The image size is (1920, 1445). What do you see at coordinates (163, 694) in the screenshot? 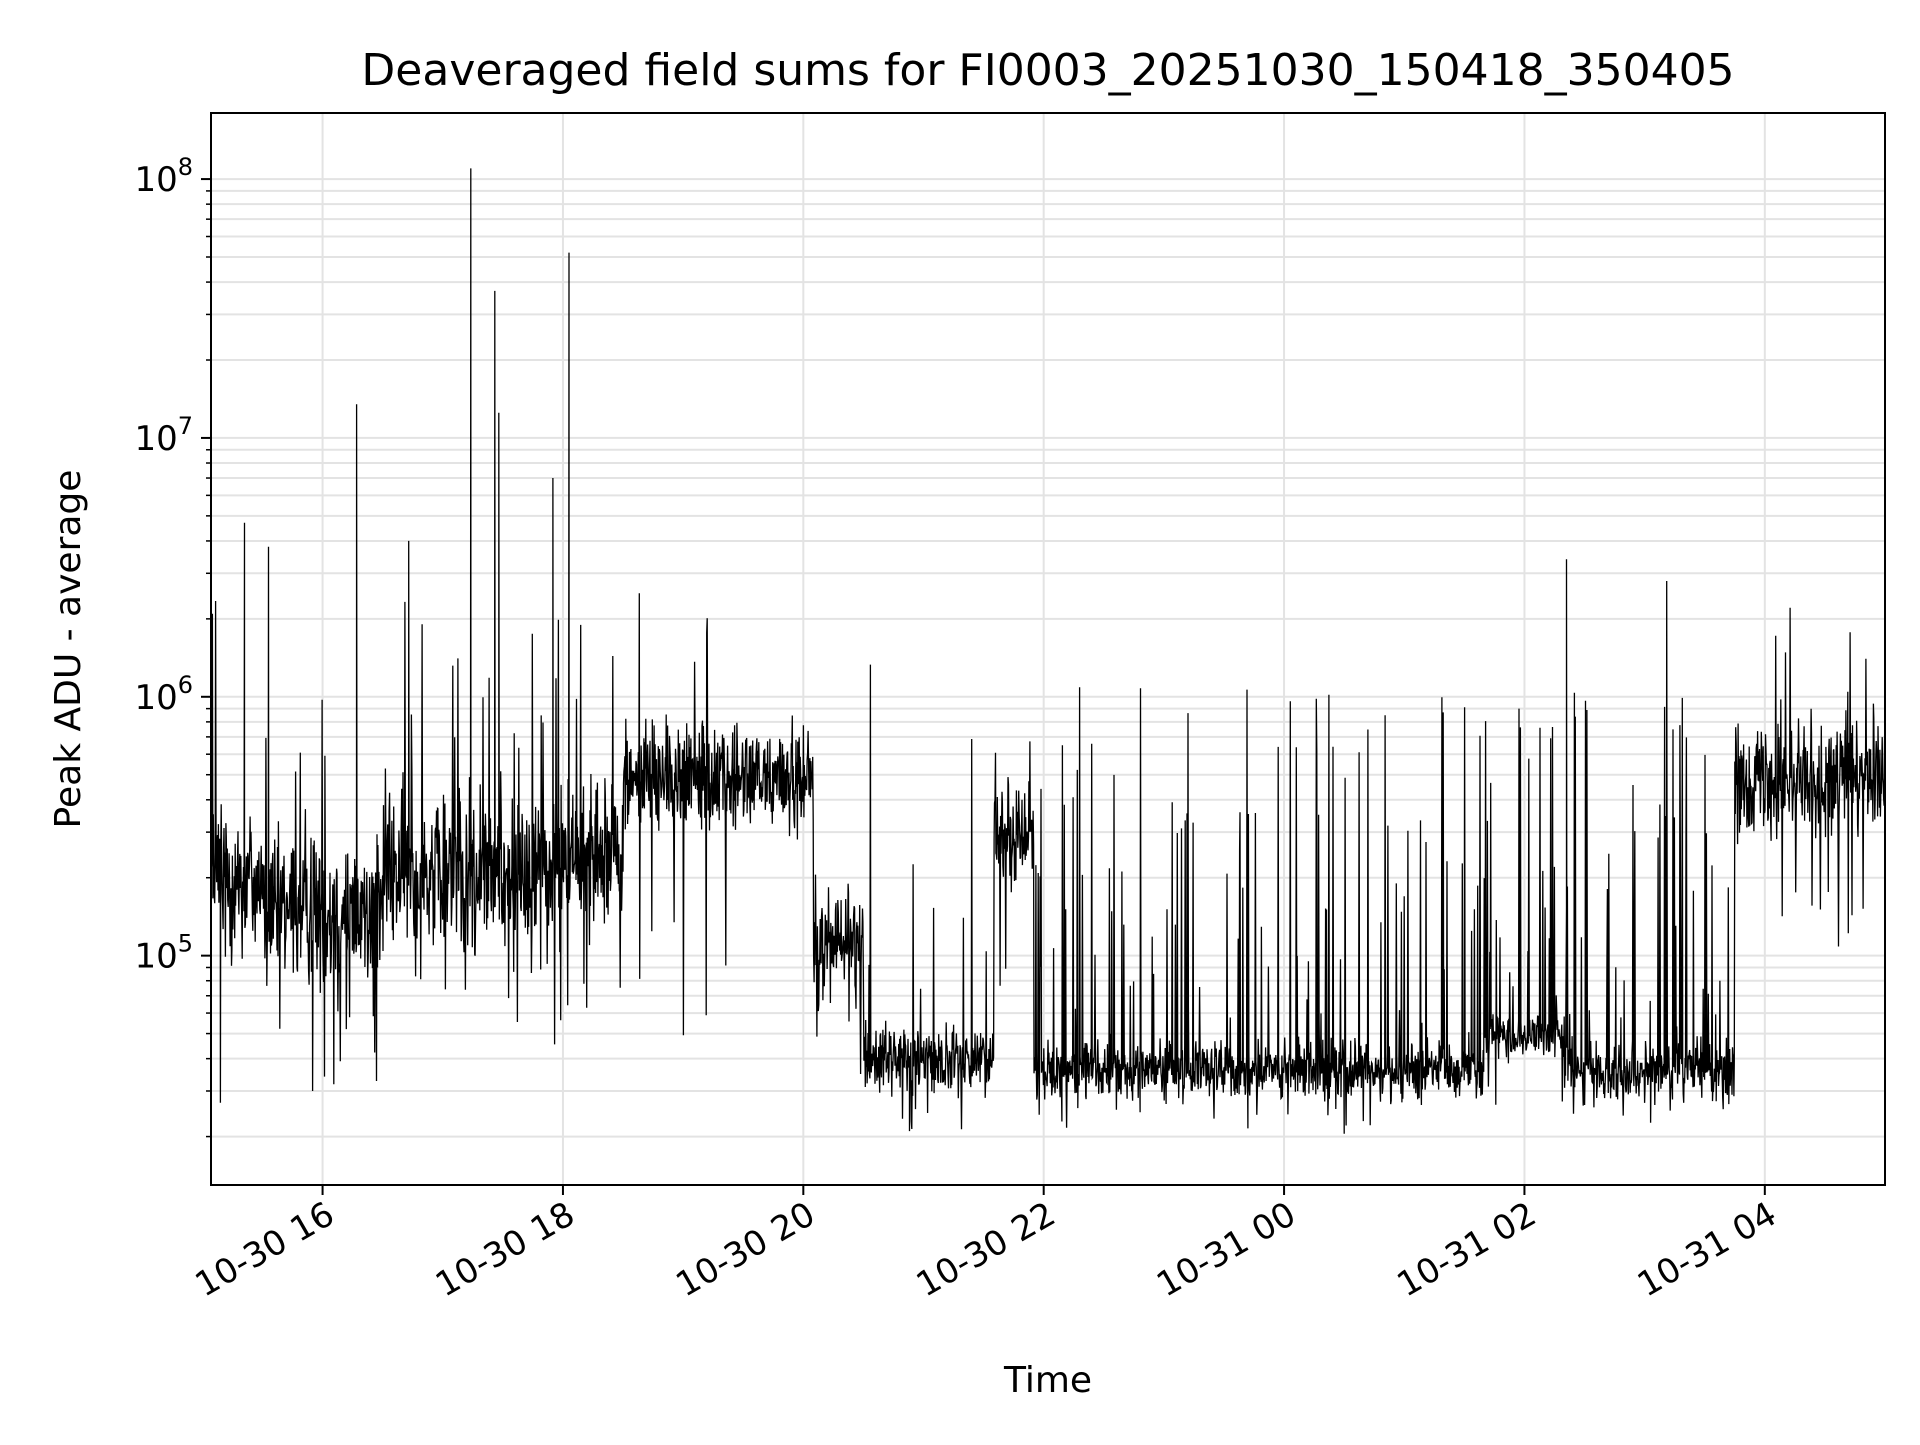
I see `y-tick-label: 10⁶` at bounding box center [163, 694].